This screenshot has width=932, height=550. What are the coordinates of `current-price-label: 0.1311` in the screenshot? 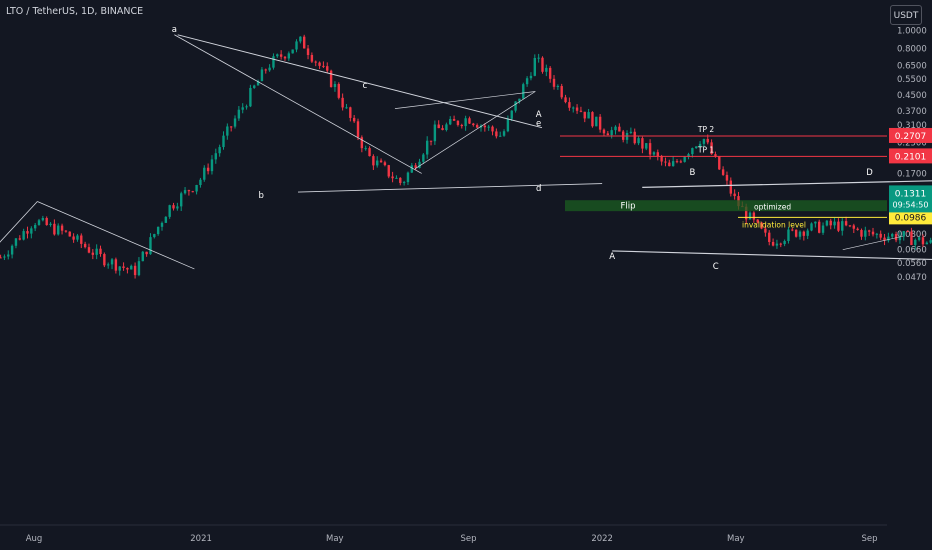 It's located at (911, 194).